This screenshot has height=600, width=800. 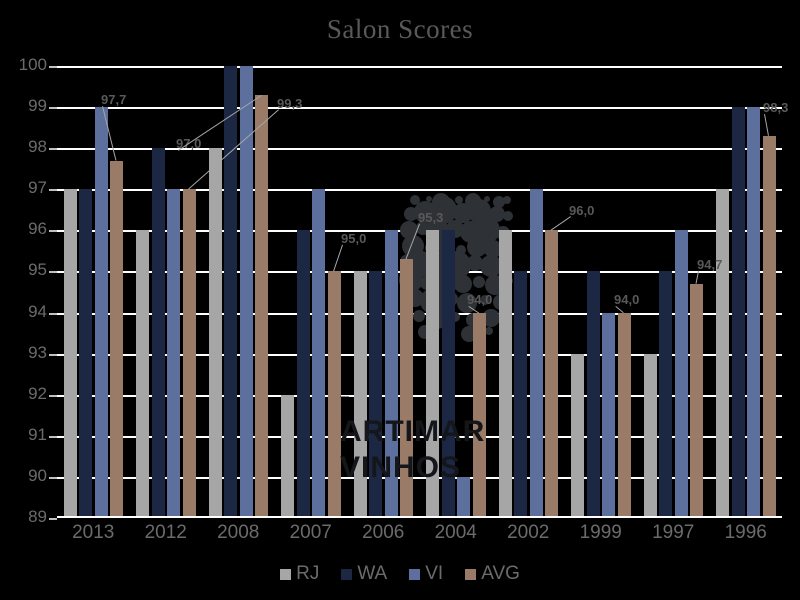 What do you see at coordinates (431, 217) in the screenshot?
I see `data-label-avg: 95,3` at bounding box center [431, 217].